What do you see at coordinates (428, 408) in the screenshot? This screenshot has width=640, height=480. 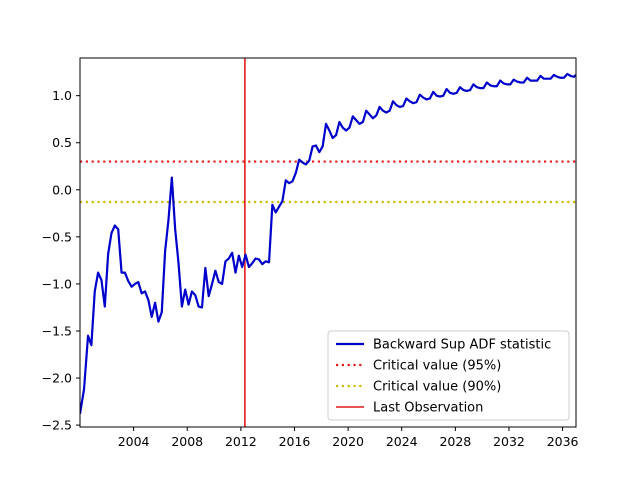 I see `legend-label: Last Observation` at bounding box center [428, 408].